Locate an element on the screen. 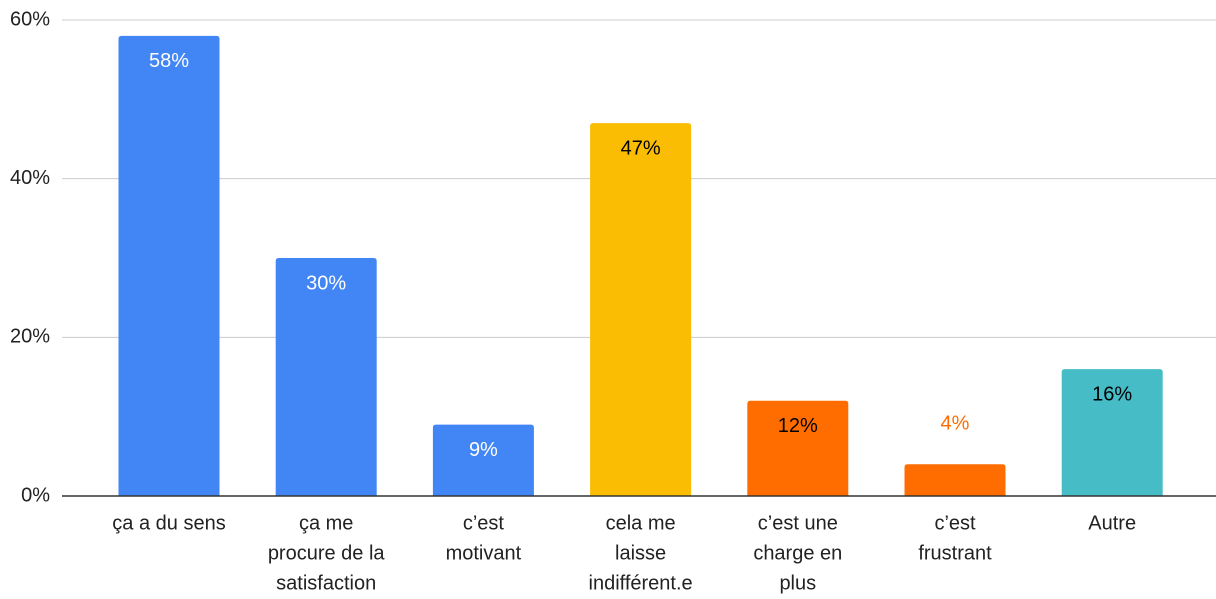 The height and width of the screenshot is (599, 1216). x-tick-label: charge en is located at coordinates (797, 553).